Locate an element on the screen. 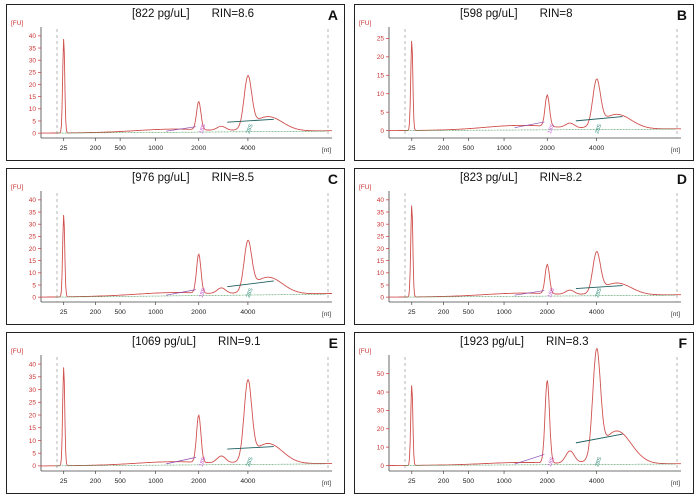 The image size is (700, 502). panel-title: [1923 pg/uL] RIN=8.3 is located at coordinates (524, 342).